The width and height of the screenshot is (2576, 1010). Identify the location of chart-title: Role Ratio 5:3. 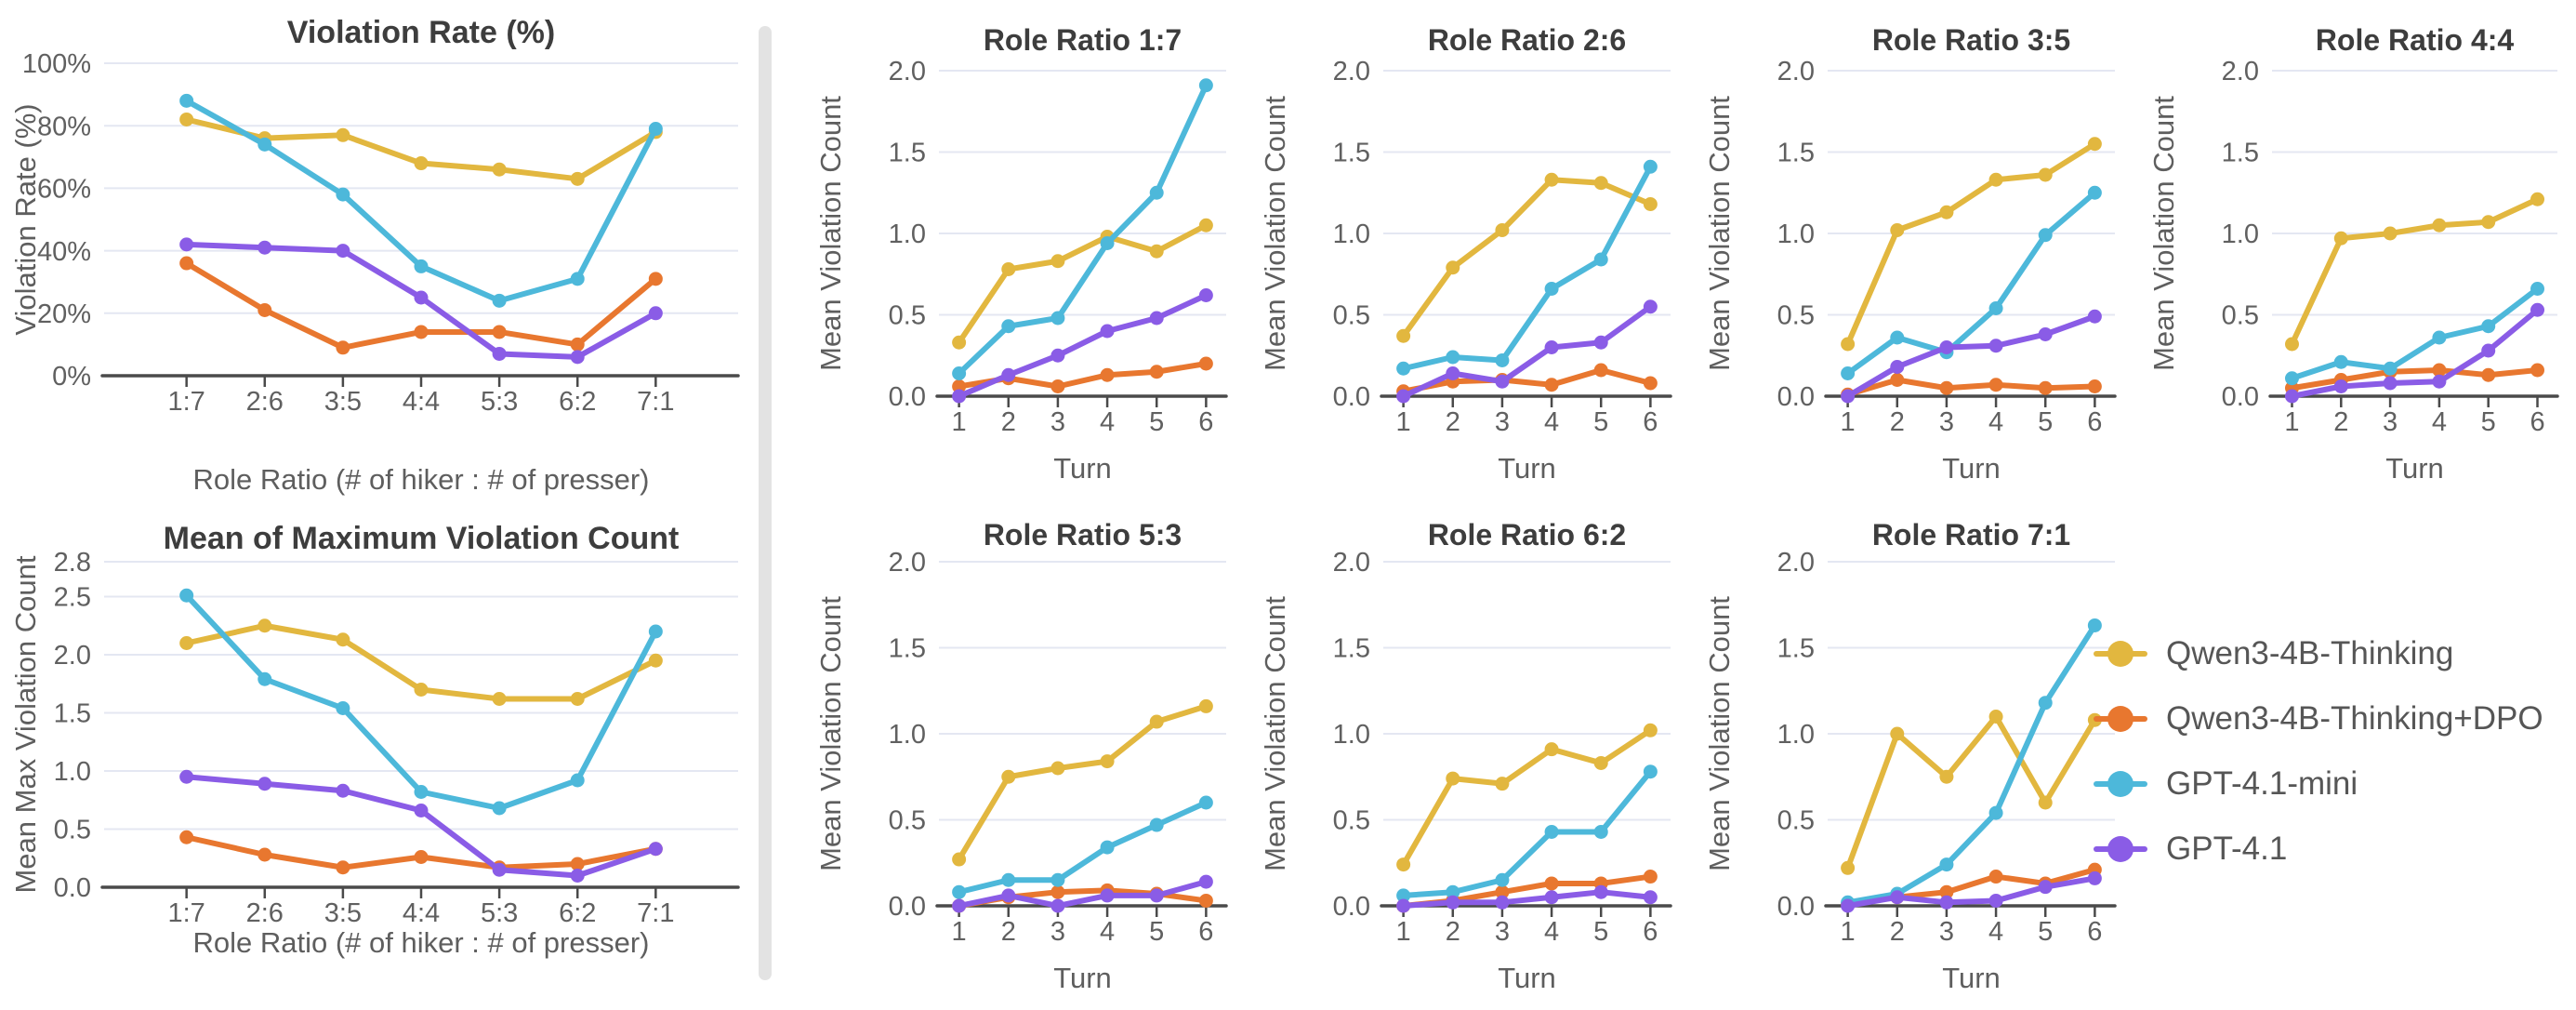
(1083, 536).